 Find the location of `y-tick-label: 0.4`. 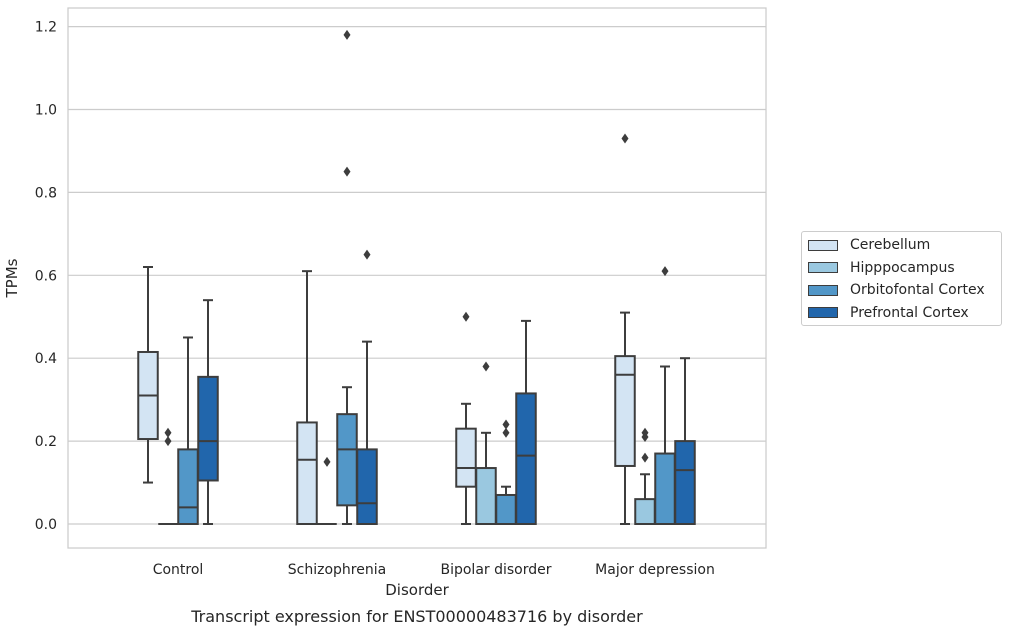

y-tick-label: 0.4 is located at coordinates (46, 359).